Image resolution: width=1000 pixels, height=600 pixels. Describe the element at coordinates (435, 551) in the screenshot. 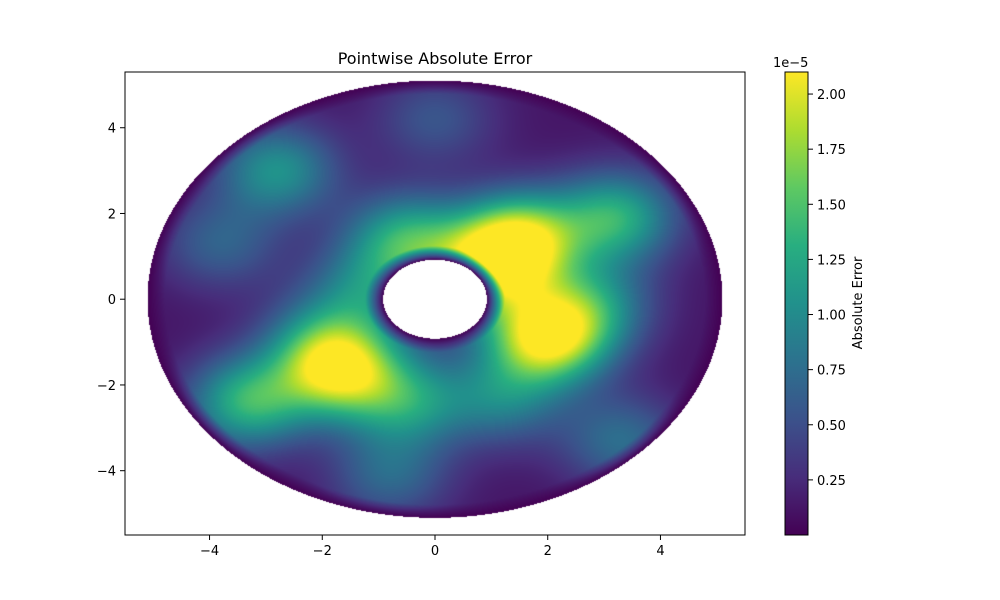

I see `x-tick-label: 0` at that location.